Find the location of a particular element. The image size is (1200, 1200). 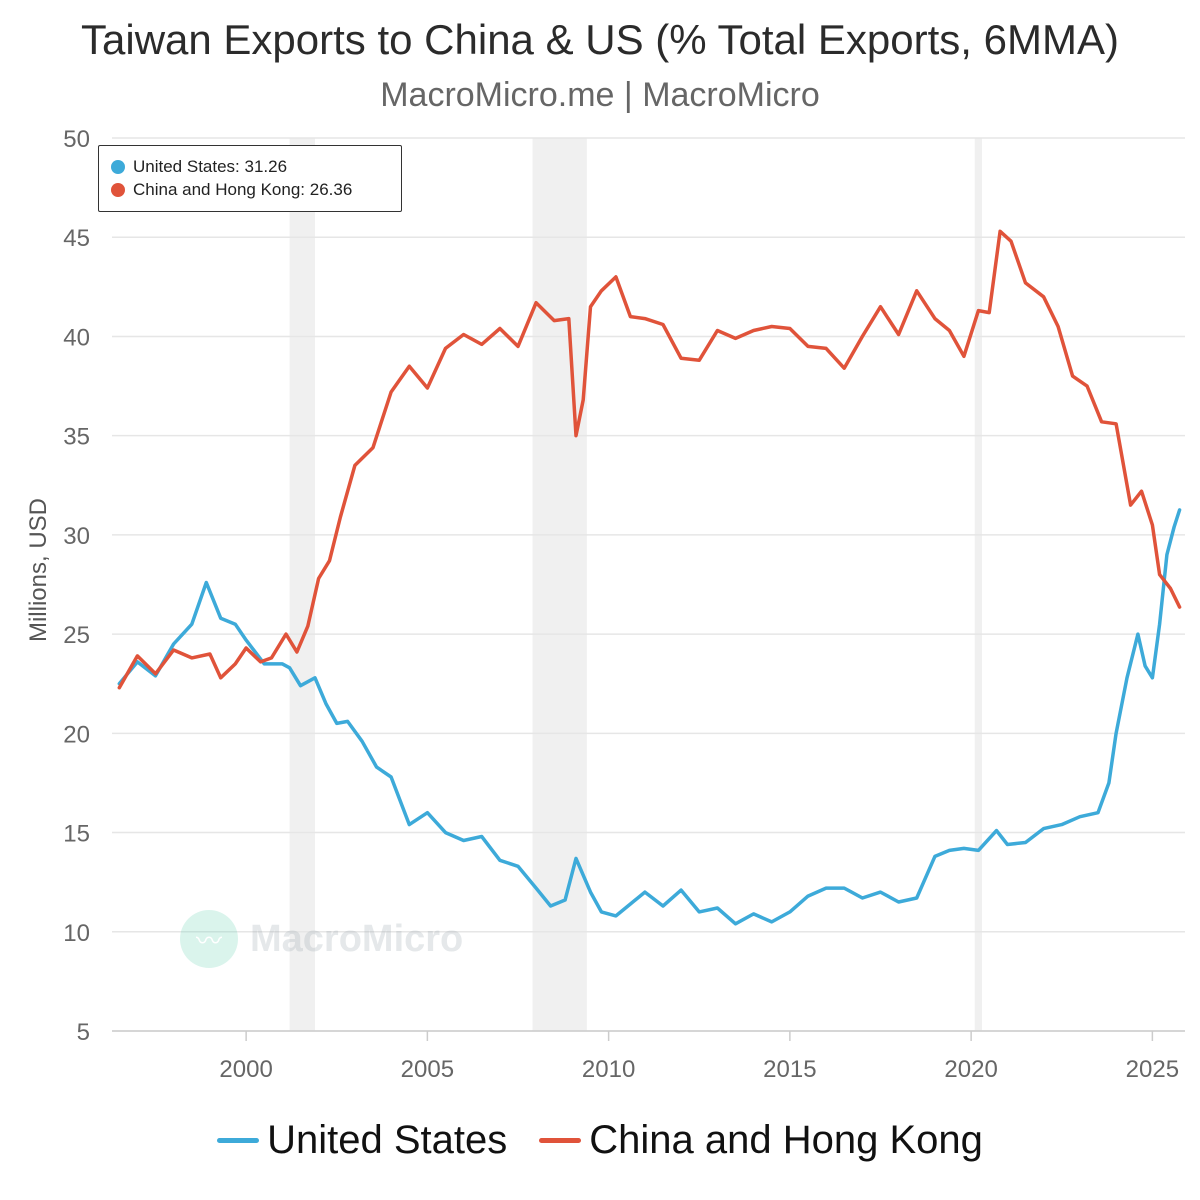

us-line-icon is located at coordinates (238, 1140).